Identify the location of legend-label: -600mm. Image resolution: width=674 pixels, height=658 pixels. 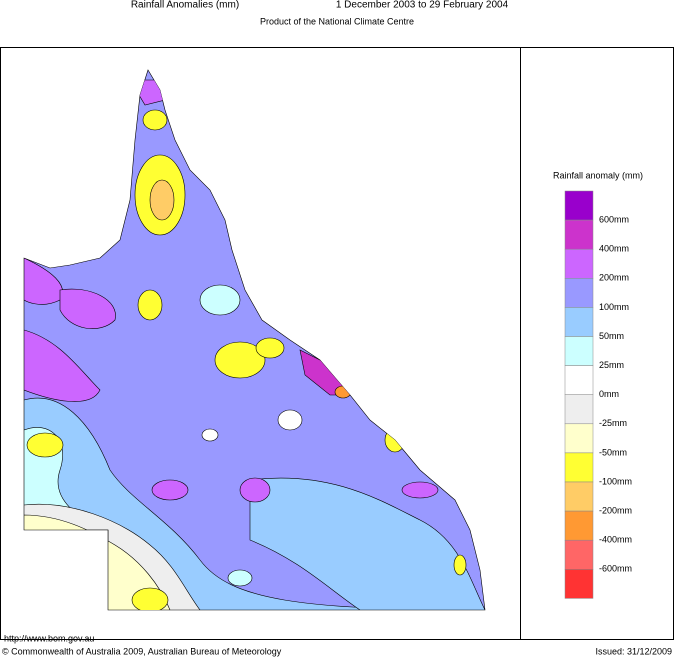
(615, 569).